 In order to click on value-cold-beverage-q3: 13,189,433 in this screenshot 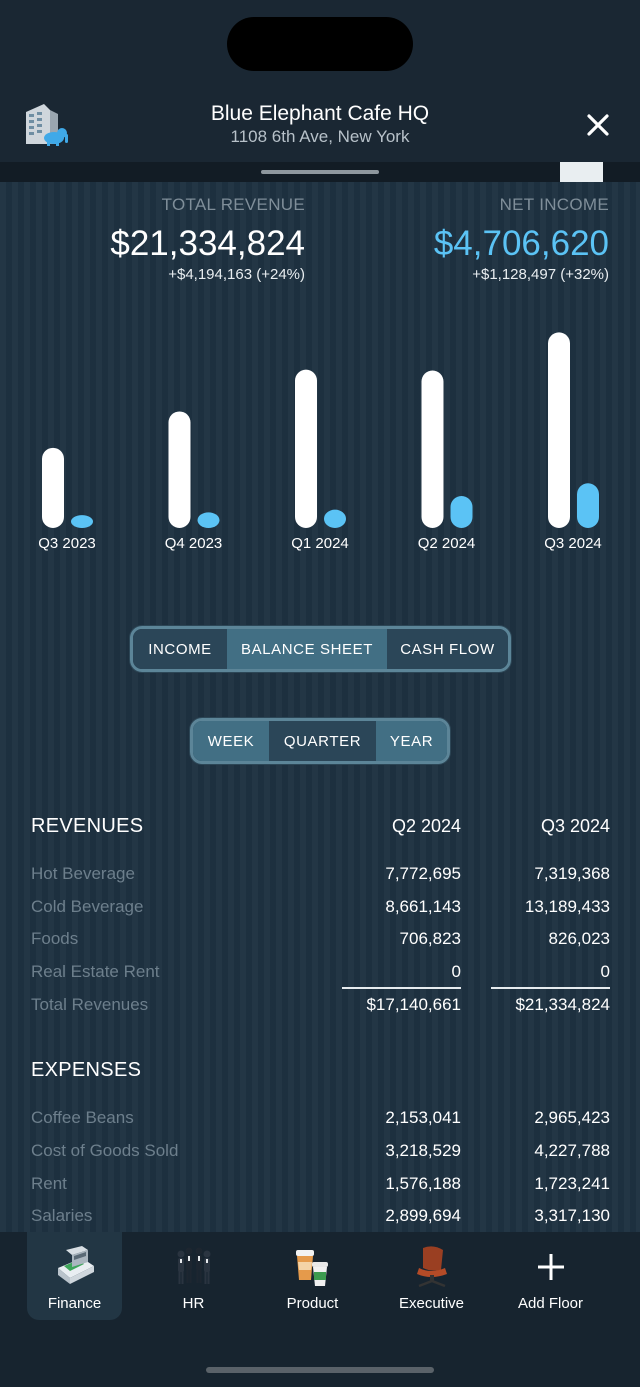, I will do `click(567, 906)`.